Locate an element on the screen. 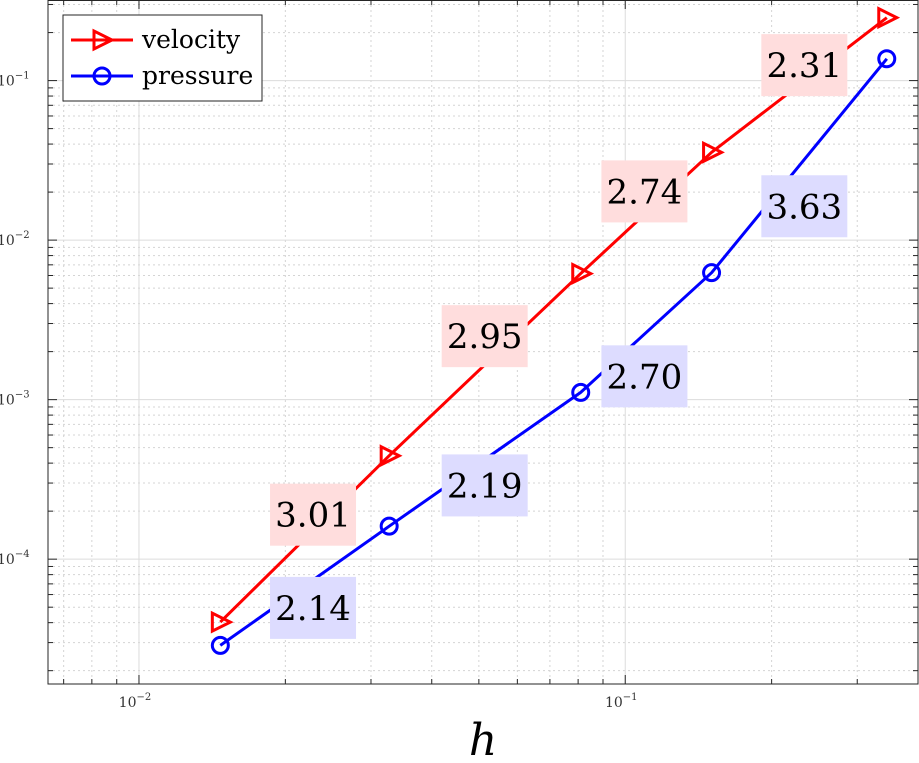  slope-annotation-label: 2.14 is located at coordinates (313, 609).